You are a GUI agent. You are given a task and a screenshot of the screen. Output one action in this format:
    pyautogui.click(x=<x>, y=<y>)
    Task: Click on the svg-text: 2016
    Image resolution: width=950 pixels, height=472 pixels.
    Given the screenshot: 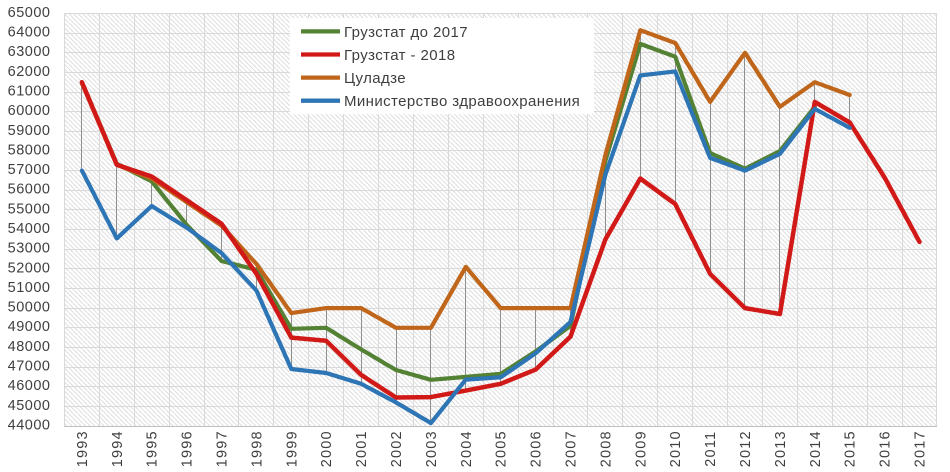 What is the action you would take?
    pyautogui.click(x=886, y=448)
    